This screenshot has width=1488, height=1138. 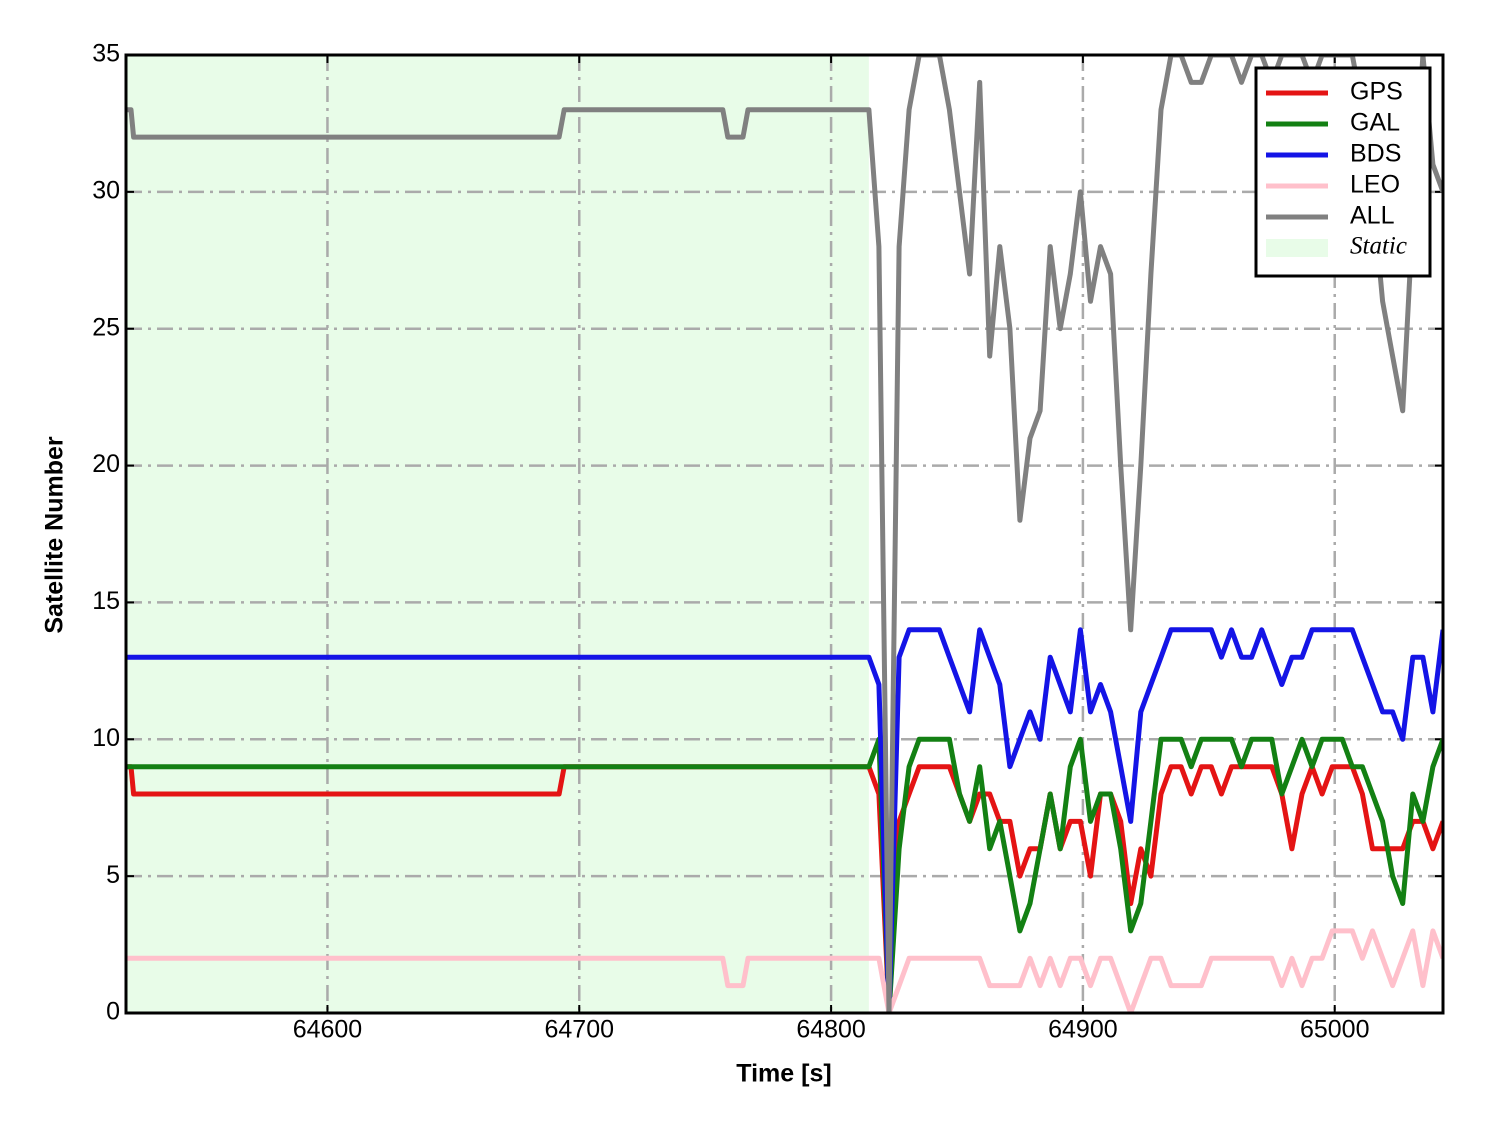 I want to click on y-tick-label: 25, so click(x=106, y=327).